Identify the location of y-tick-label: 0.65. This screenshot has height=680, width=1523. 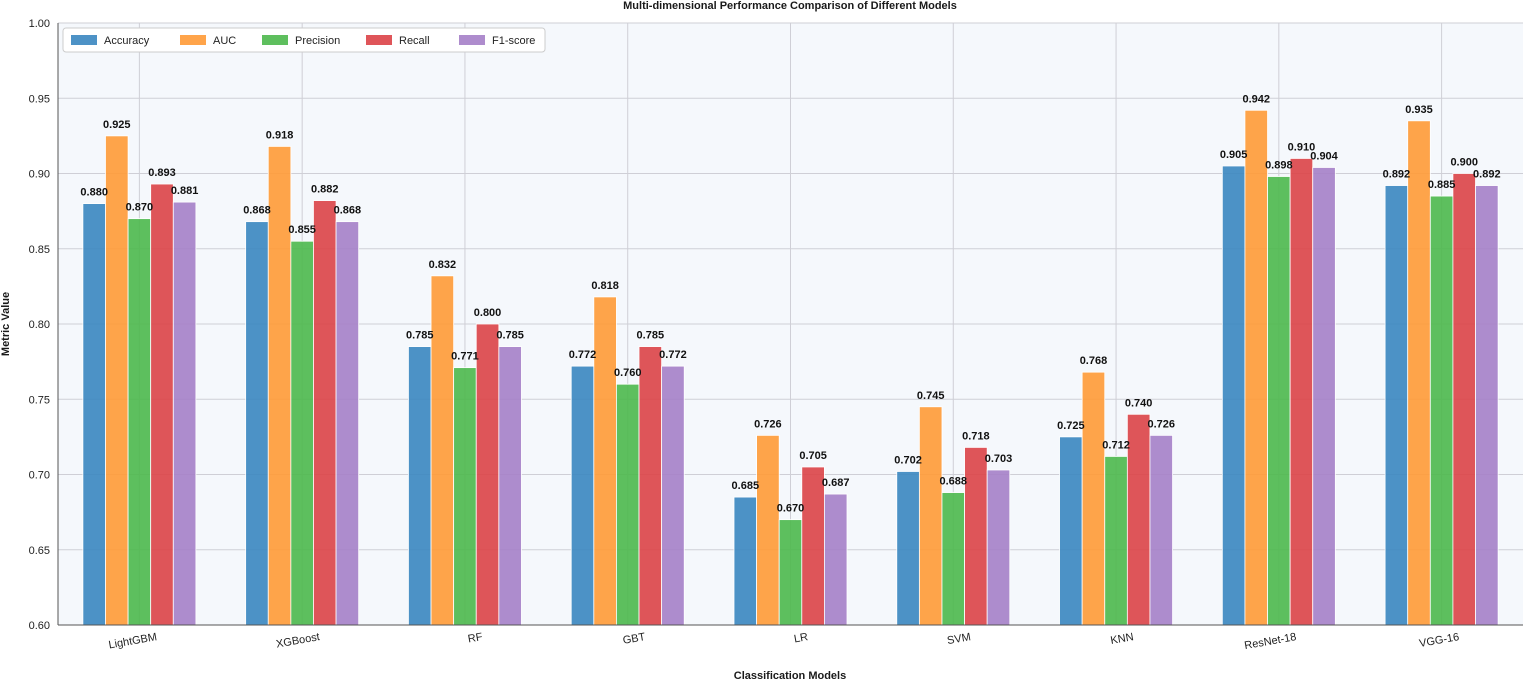
(39, 551).